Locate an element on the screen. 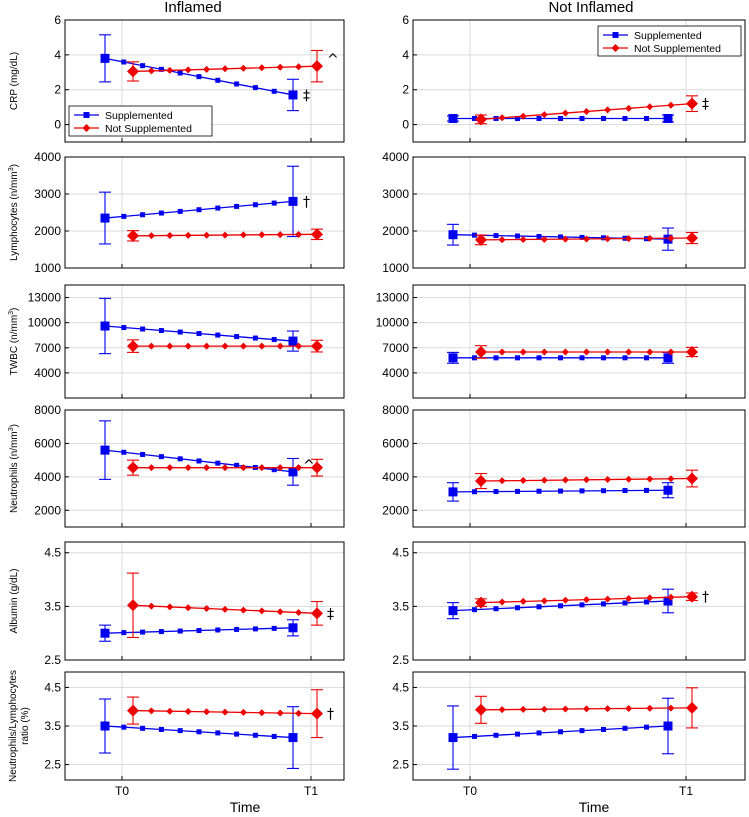 The image size is (749, 817). series-supplemented: ‡ is located at coordinates (204, 73).